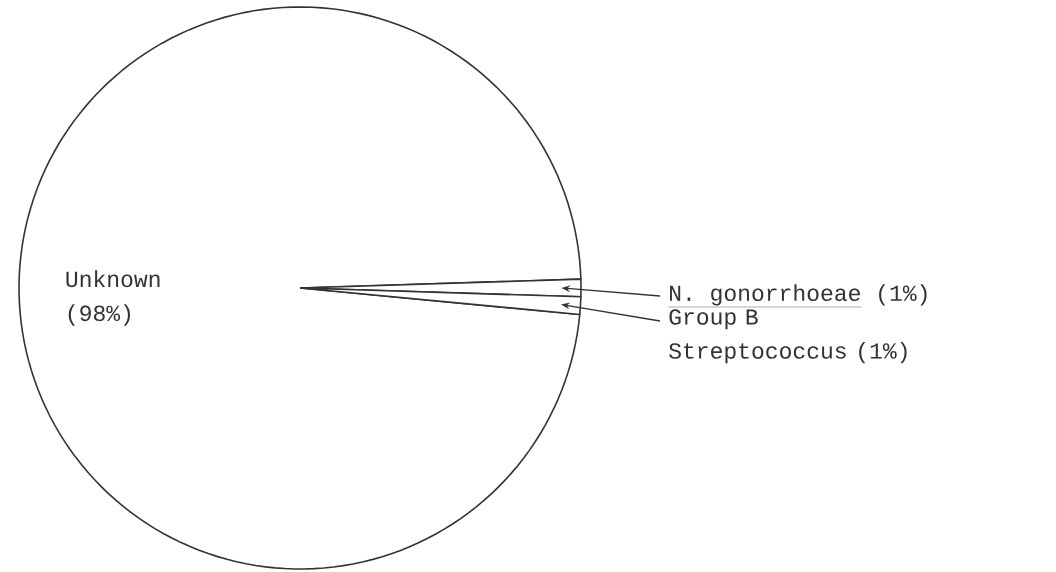 The height and width of the screenshot is (572, 1056). What do you see at coordinates (757, 336) in the screenshot?
I see `slice-label: Group B Streptococcus` at bounding box center [757, 336].